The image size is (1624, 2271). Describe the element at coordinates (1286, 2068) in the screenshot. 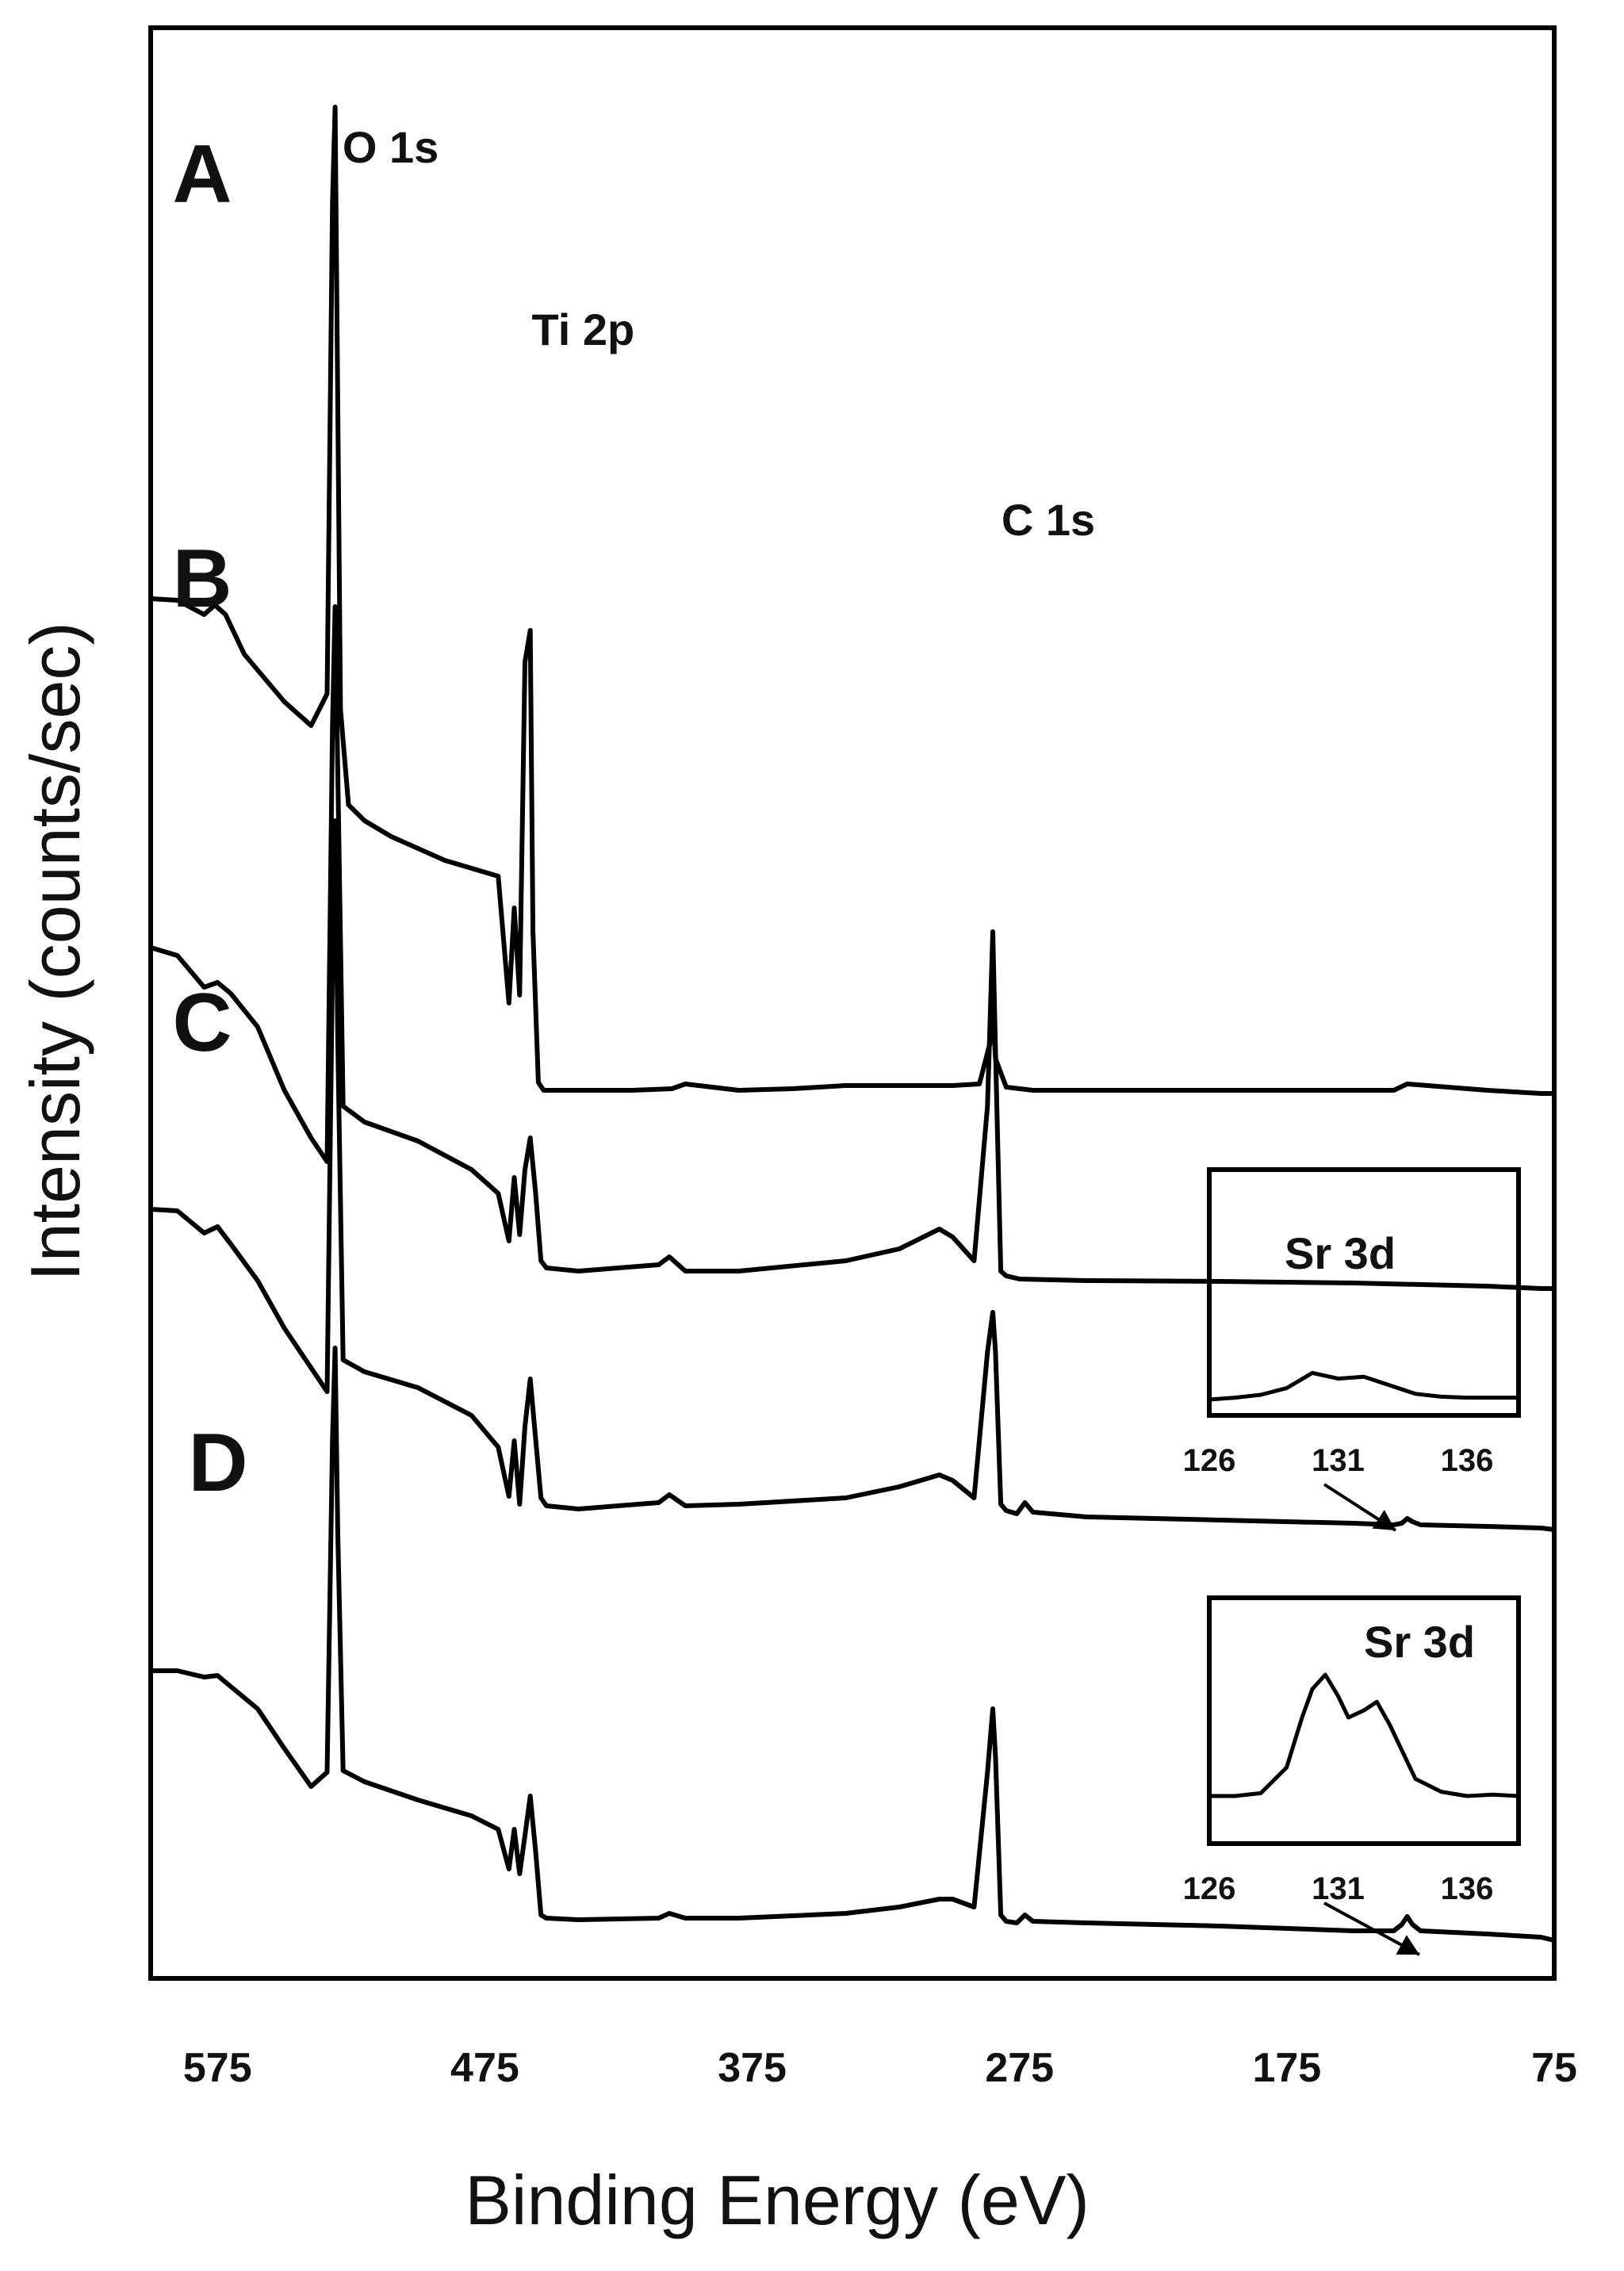

I see `x-tick-label: 175` at that location.